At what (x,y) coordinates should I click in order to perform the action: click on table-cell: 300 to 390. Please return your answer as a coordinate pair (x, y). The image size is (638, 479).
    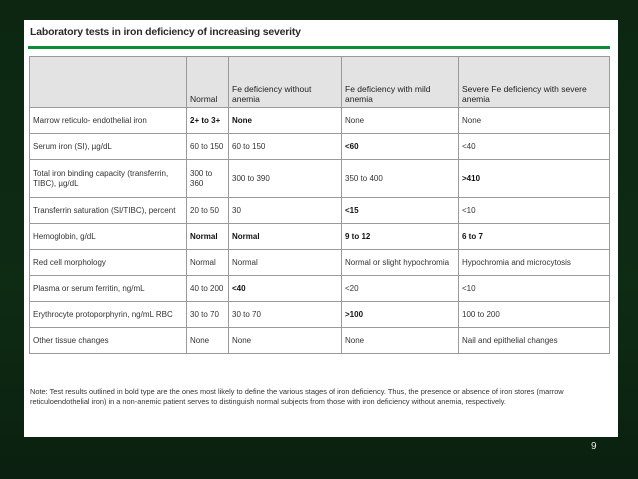
    Looking at the image, I should click on (285, 178).